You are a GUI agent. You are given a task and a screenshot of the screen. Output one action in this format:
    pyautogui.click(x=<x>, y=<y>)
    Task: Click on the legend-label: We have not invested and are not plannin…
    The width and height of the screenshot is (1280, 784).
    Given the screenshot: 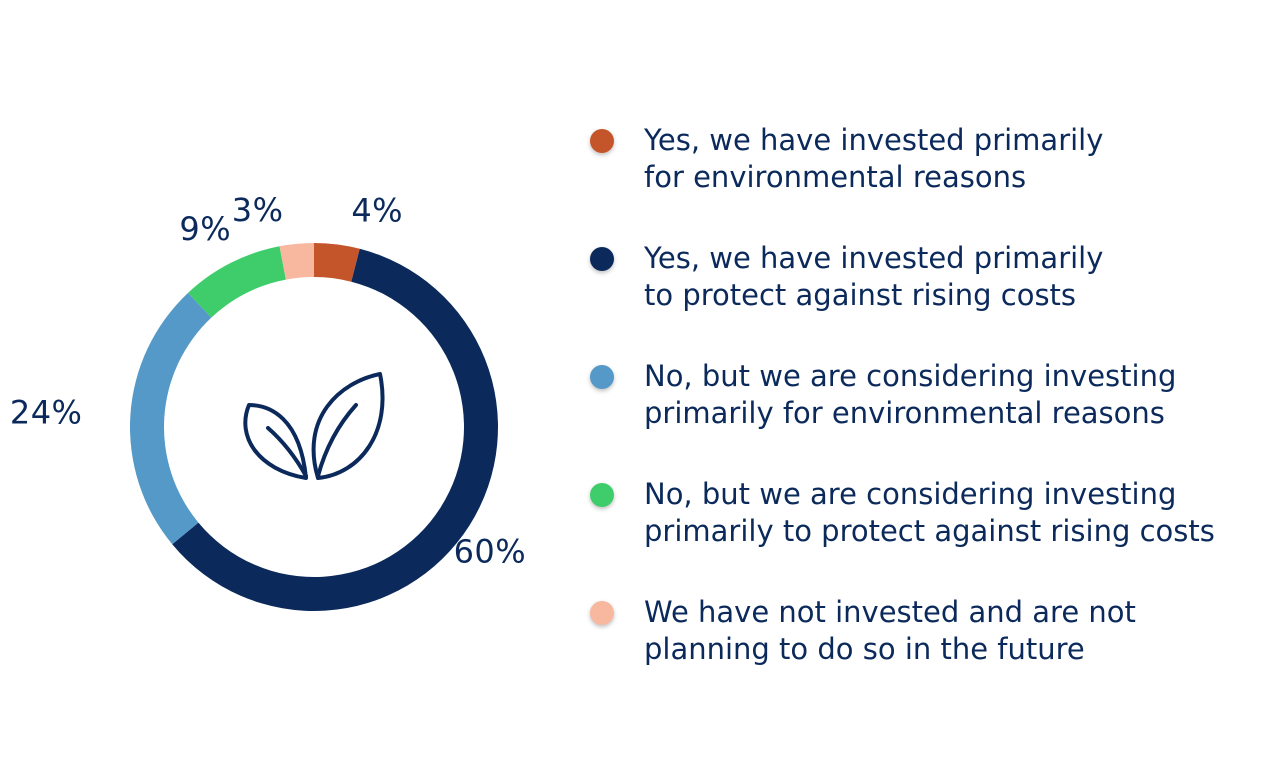 What is the action you would take?
    pyautogui.click(x=890, y=630)
    